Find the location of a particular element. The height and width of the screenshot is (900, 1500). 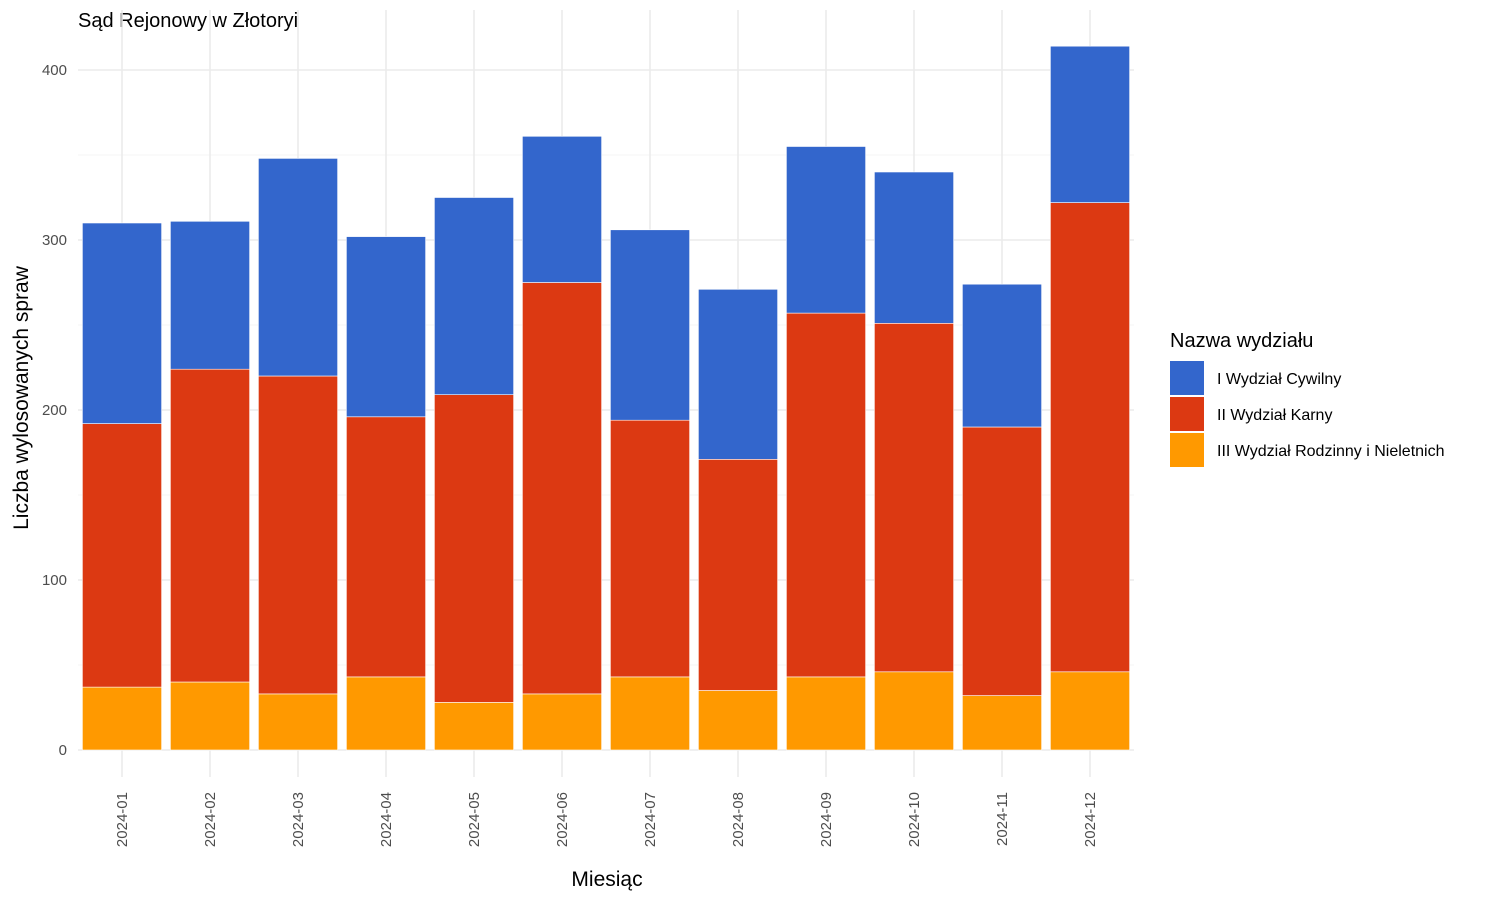

x-tick-label: 2024-03 is located at coordinates (298, 819).